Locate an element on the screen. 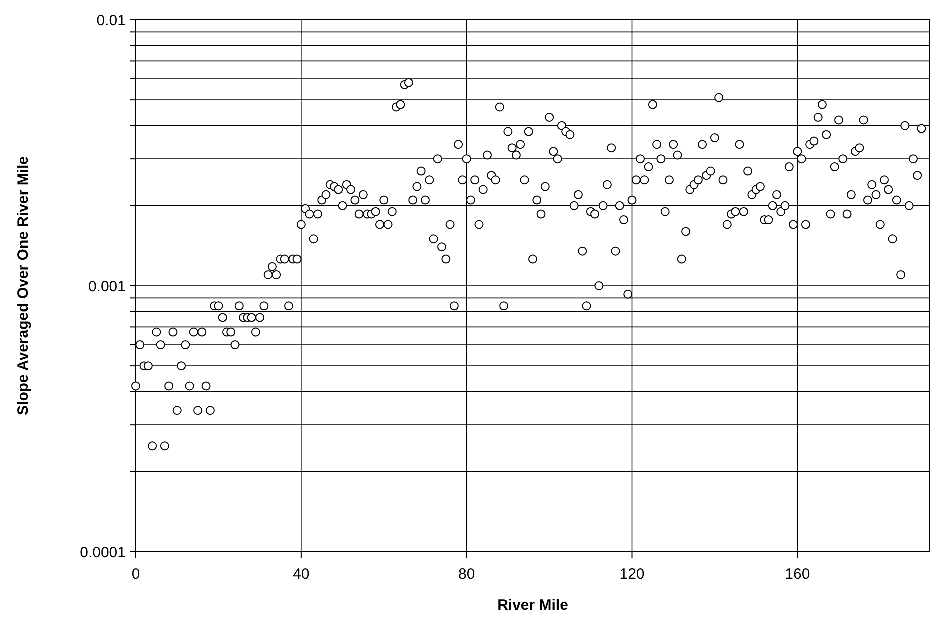 Image resolution: width=932 pixels, height=642 pixels. x-tick-label: 40 is located at coordinates (301, 574).